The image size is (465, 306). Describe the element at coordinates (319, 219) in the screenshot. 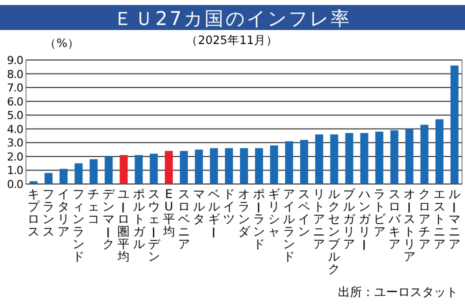

I see `x-tick-label: リトアニア` at that location.